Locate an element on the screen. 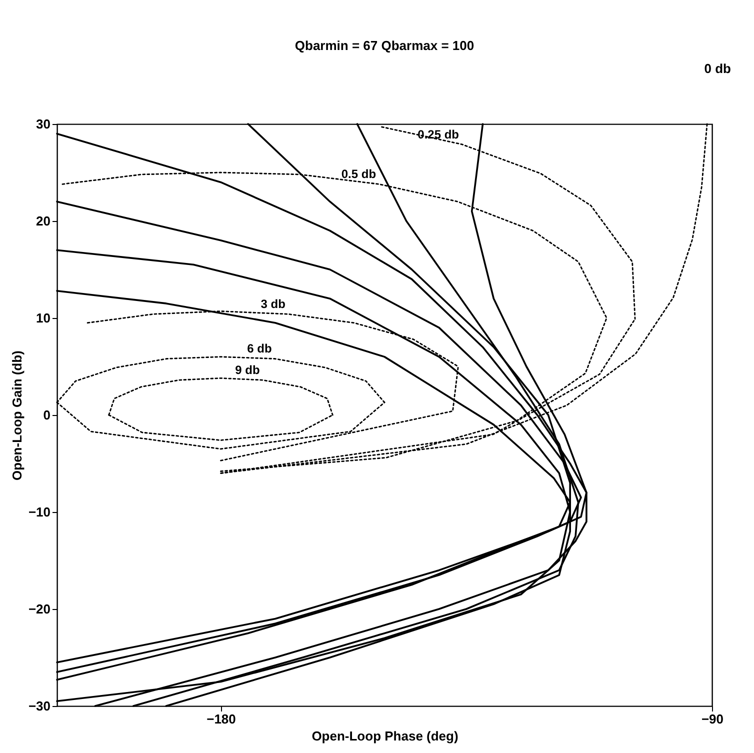 The height and width of the screenshot is (753, 754). annotation: 6 db is located at coordinates (259, 349).